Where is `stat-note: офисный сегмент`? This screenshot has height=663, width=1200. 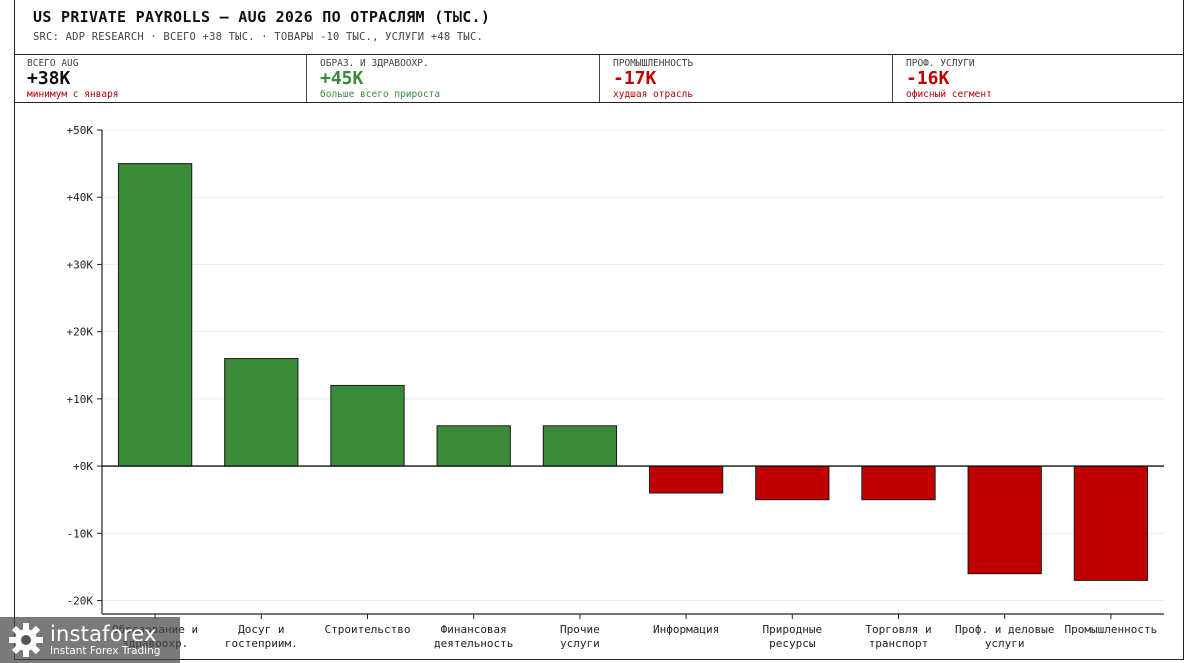
stat-note: офисный сегмент is located at coordinates (949, 94).